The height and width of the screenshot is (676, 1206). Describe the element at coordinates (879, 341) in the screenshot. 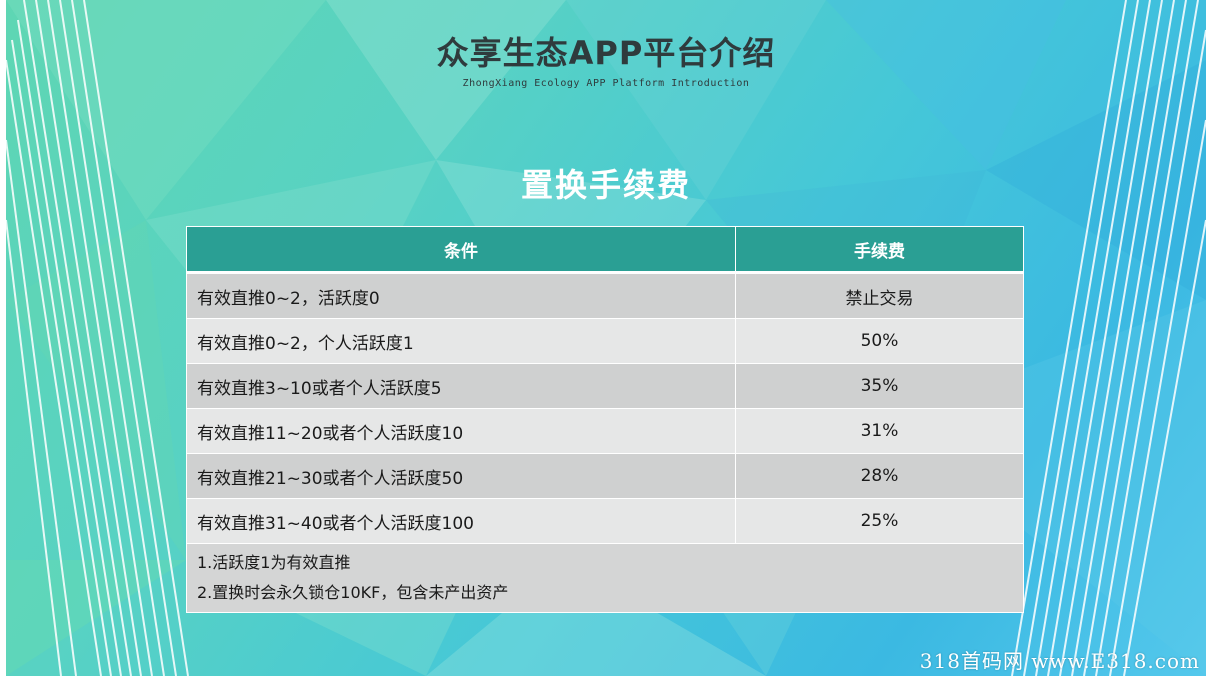

I see `fee-cell: 50%` at that location.